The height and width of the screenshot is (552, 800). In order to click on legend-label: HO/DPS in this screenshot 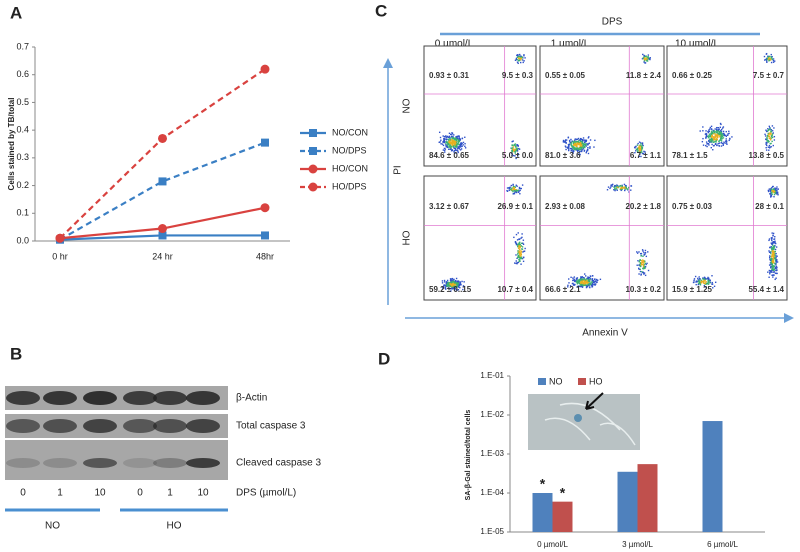, I will do `click(349, 186)`.